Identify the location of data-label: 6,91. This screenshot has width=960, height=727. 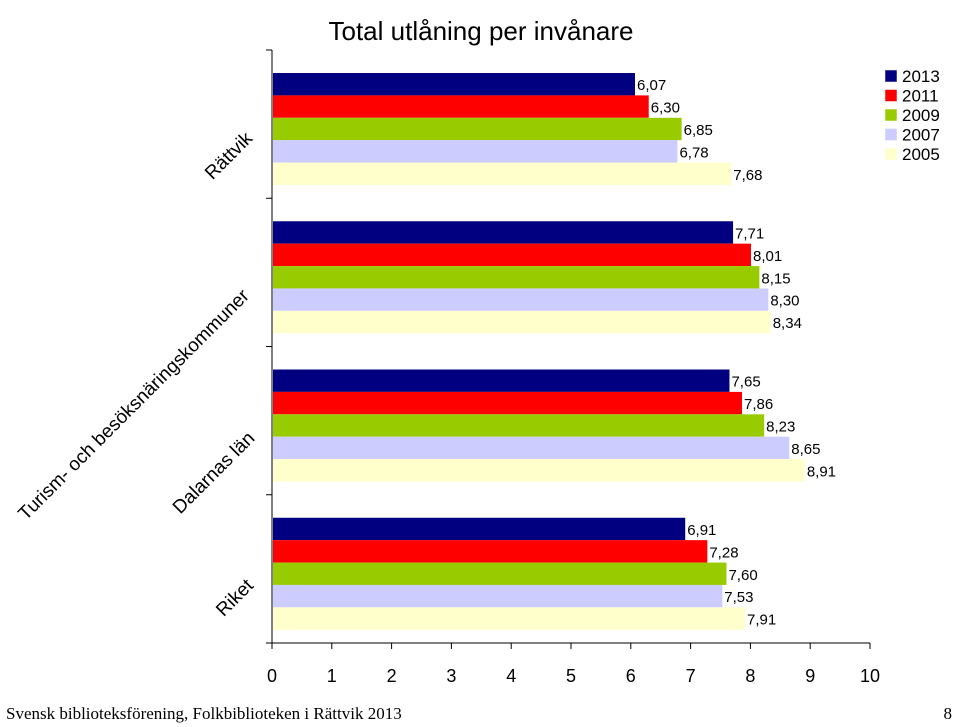
(701, 530).